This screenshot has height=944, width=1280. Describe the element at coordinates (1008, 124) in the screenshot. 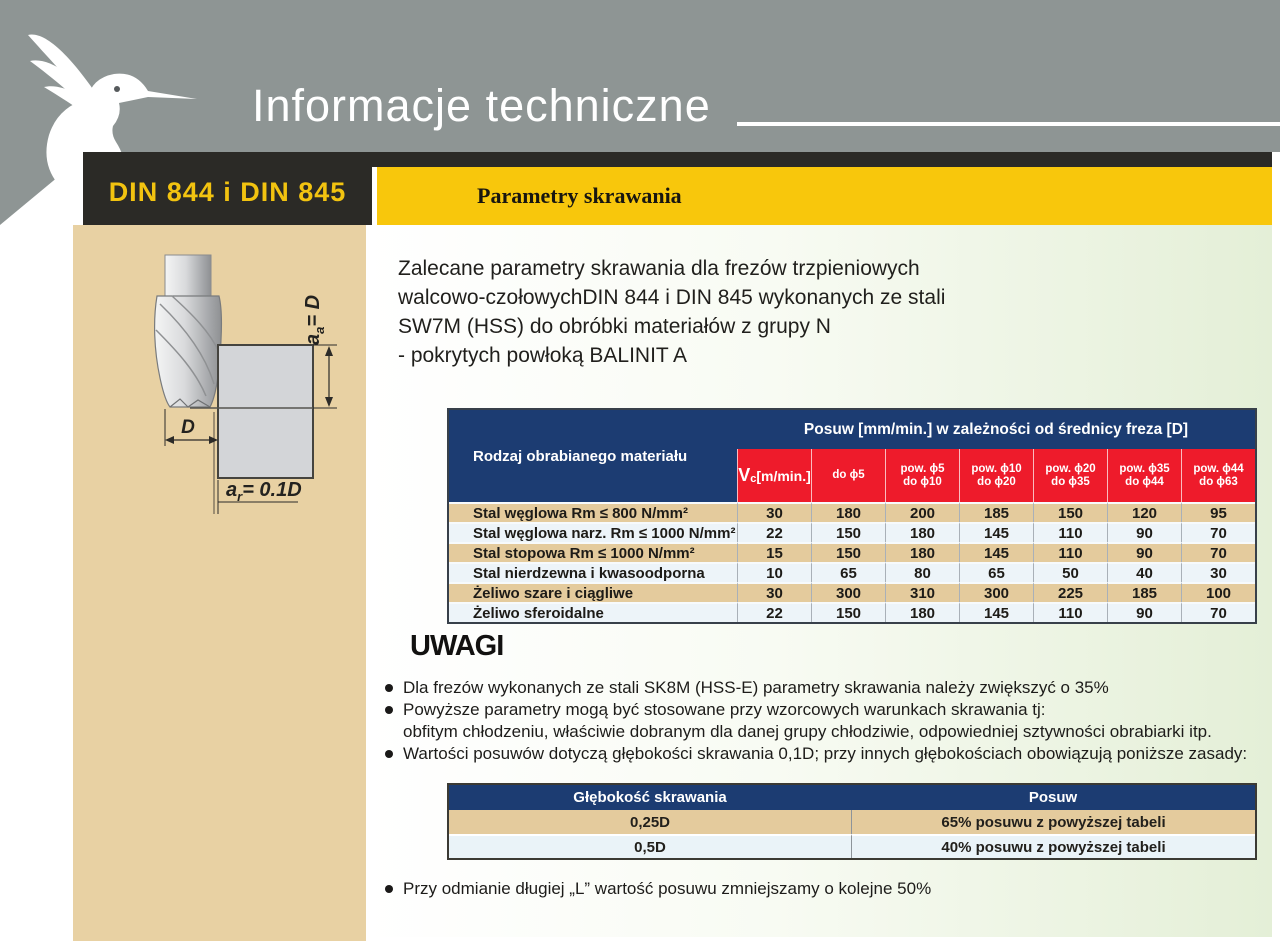

I see `title-underline` at that location.